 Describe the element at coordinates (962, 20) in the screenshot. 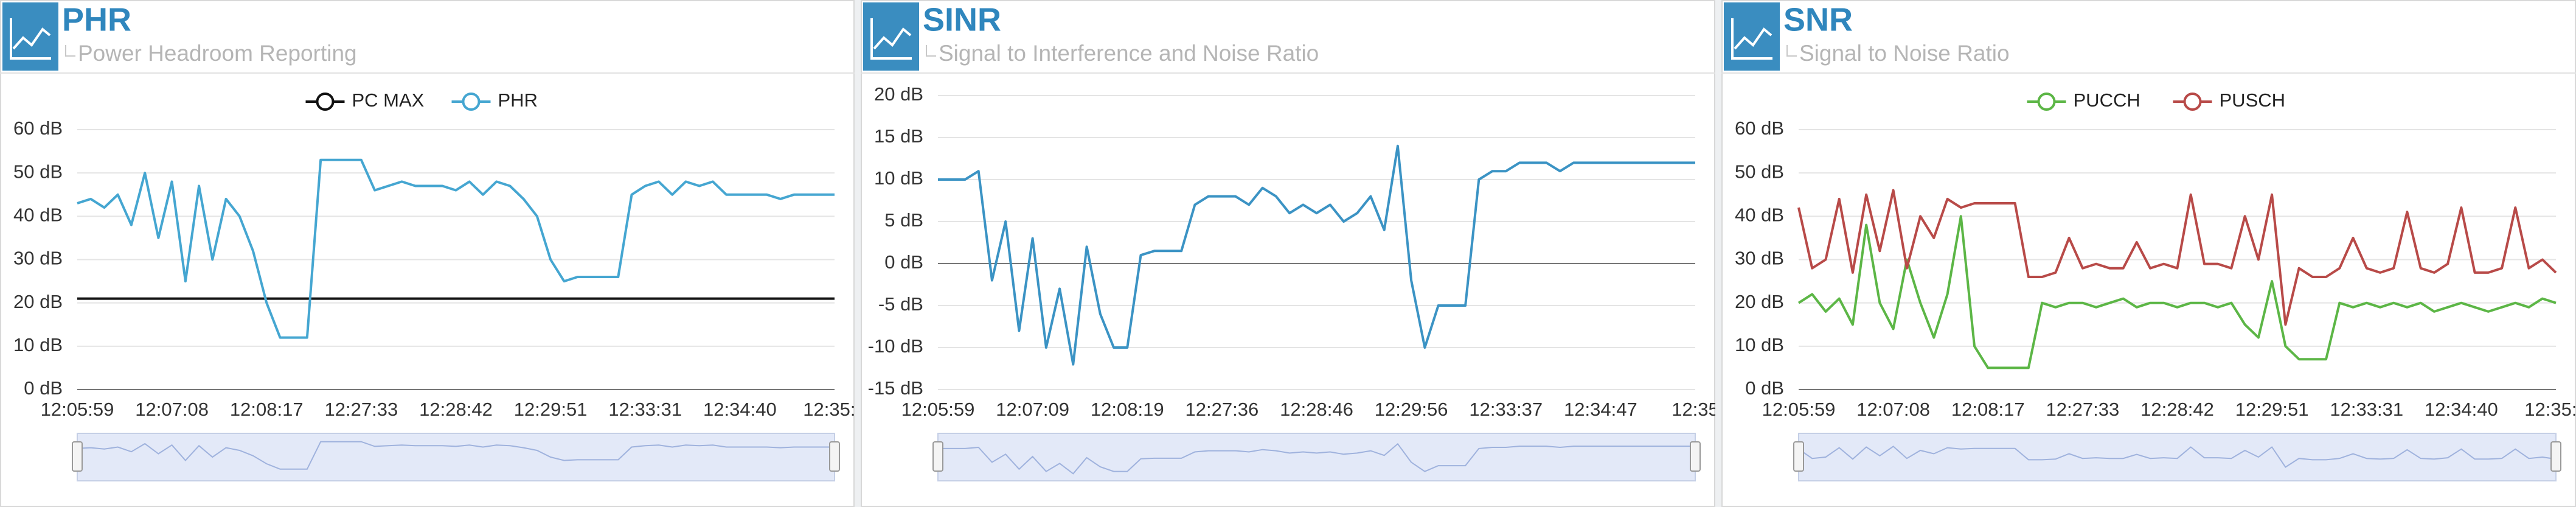

I see `chart-title: SINR` at that location.